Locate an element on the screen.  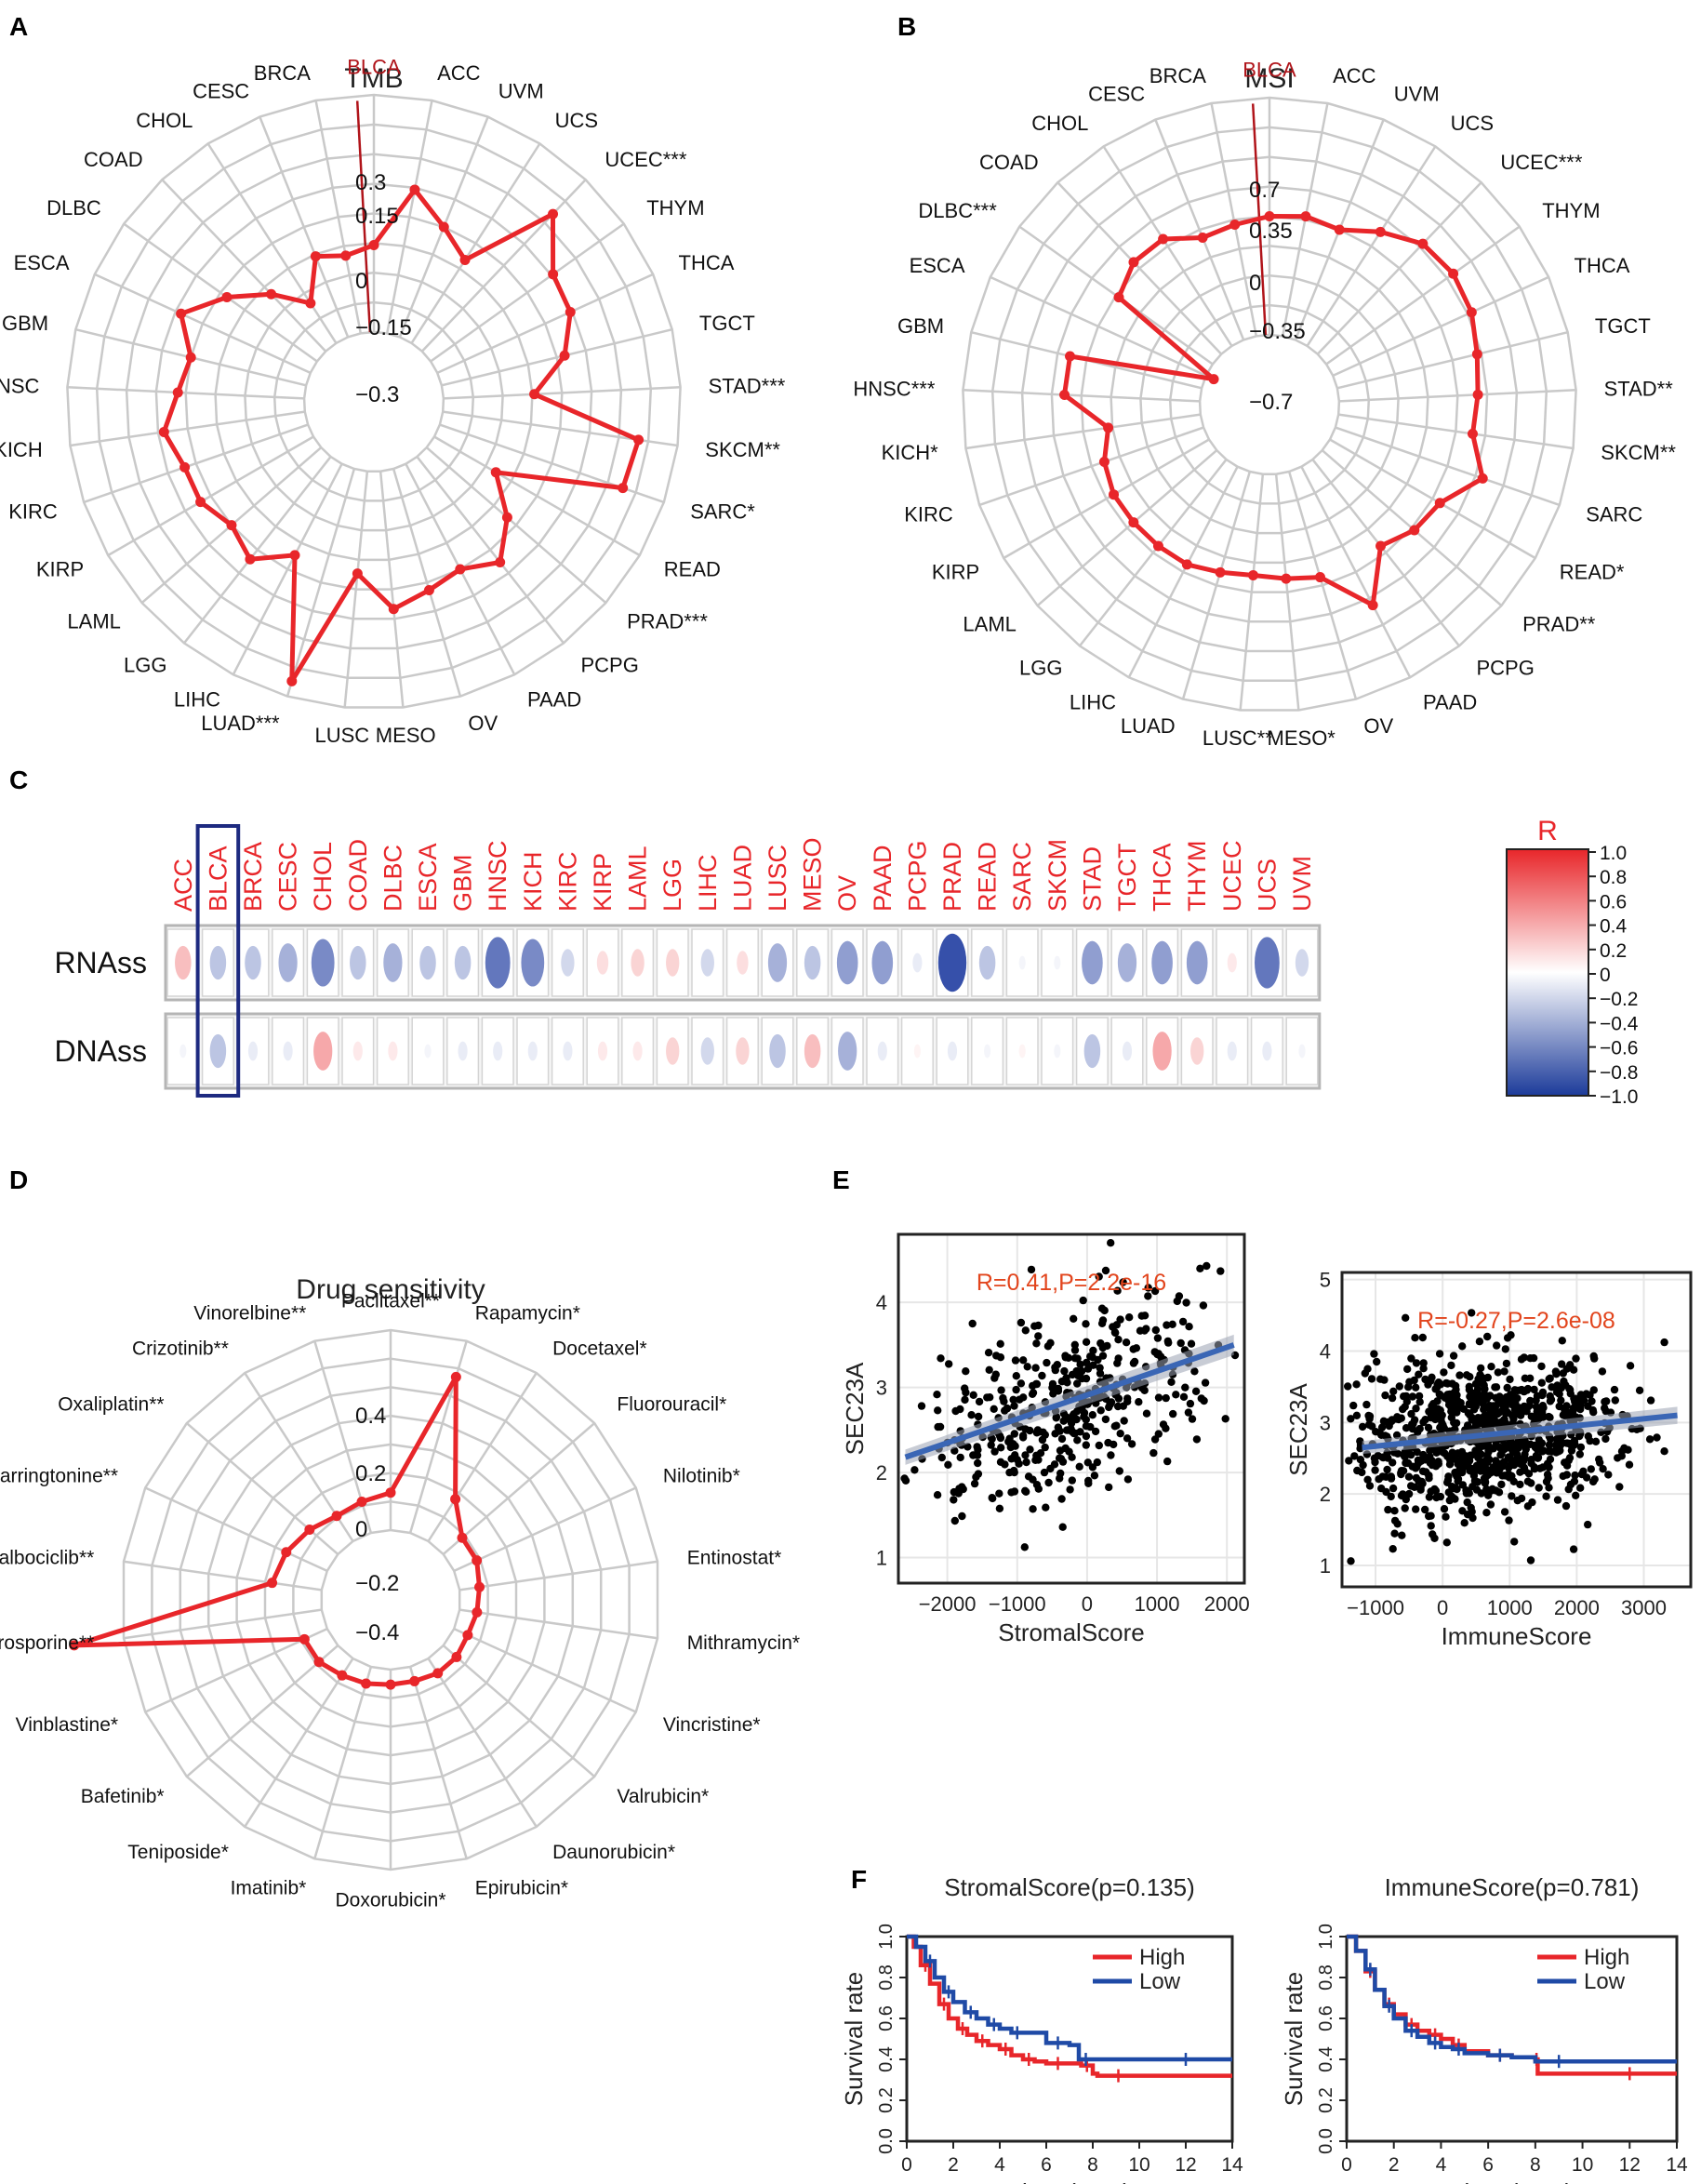
category-label-laml: LAML is located at coordinates (990, 623).